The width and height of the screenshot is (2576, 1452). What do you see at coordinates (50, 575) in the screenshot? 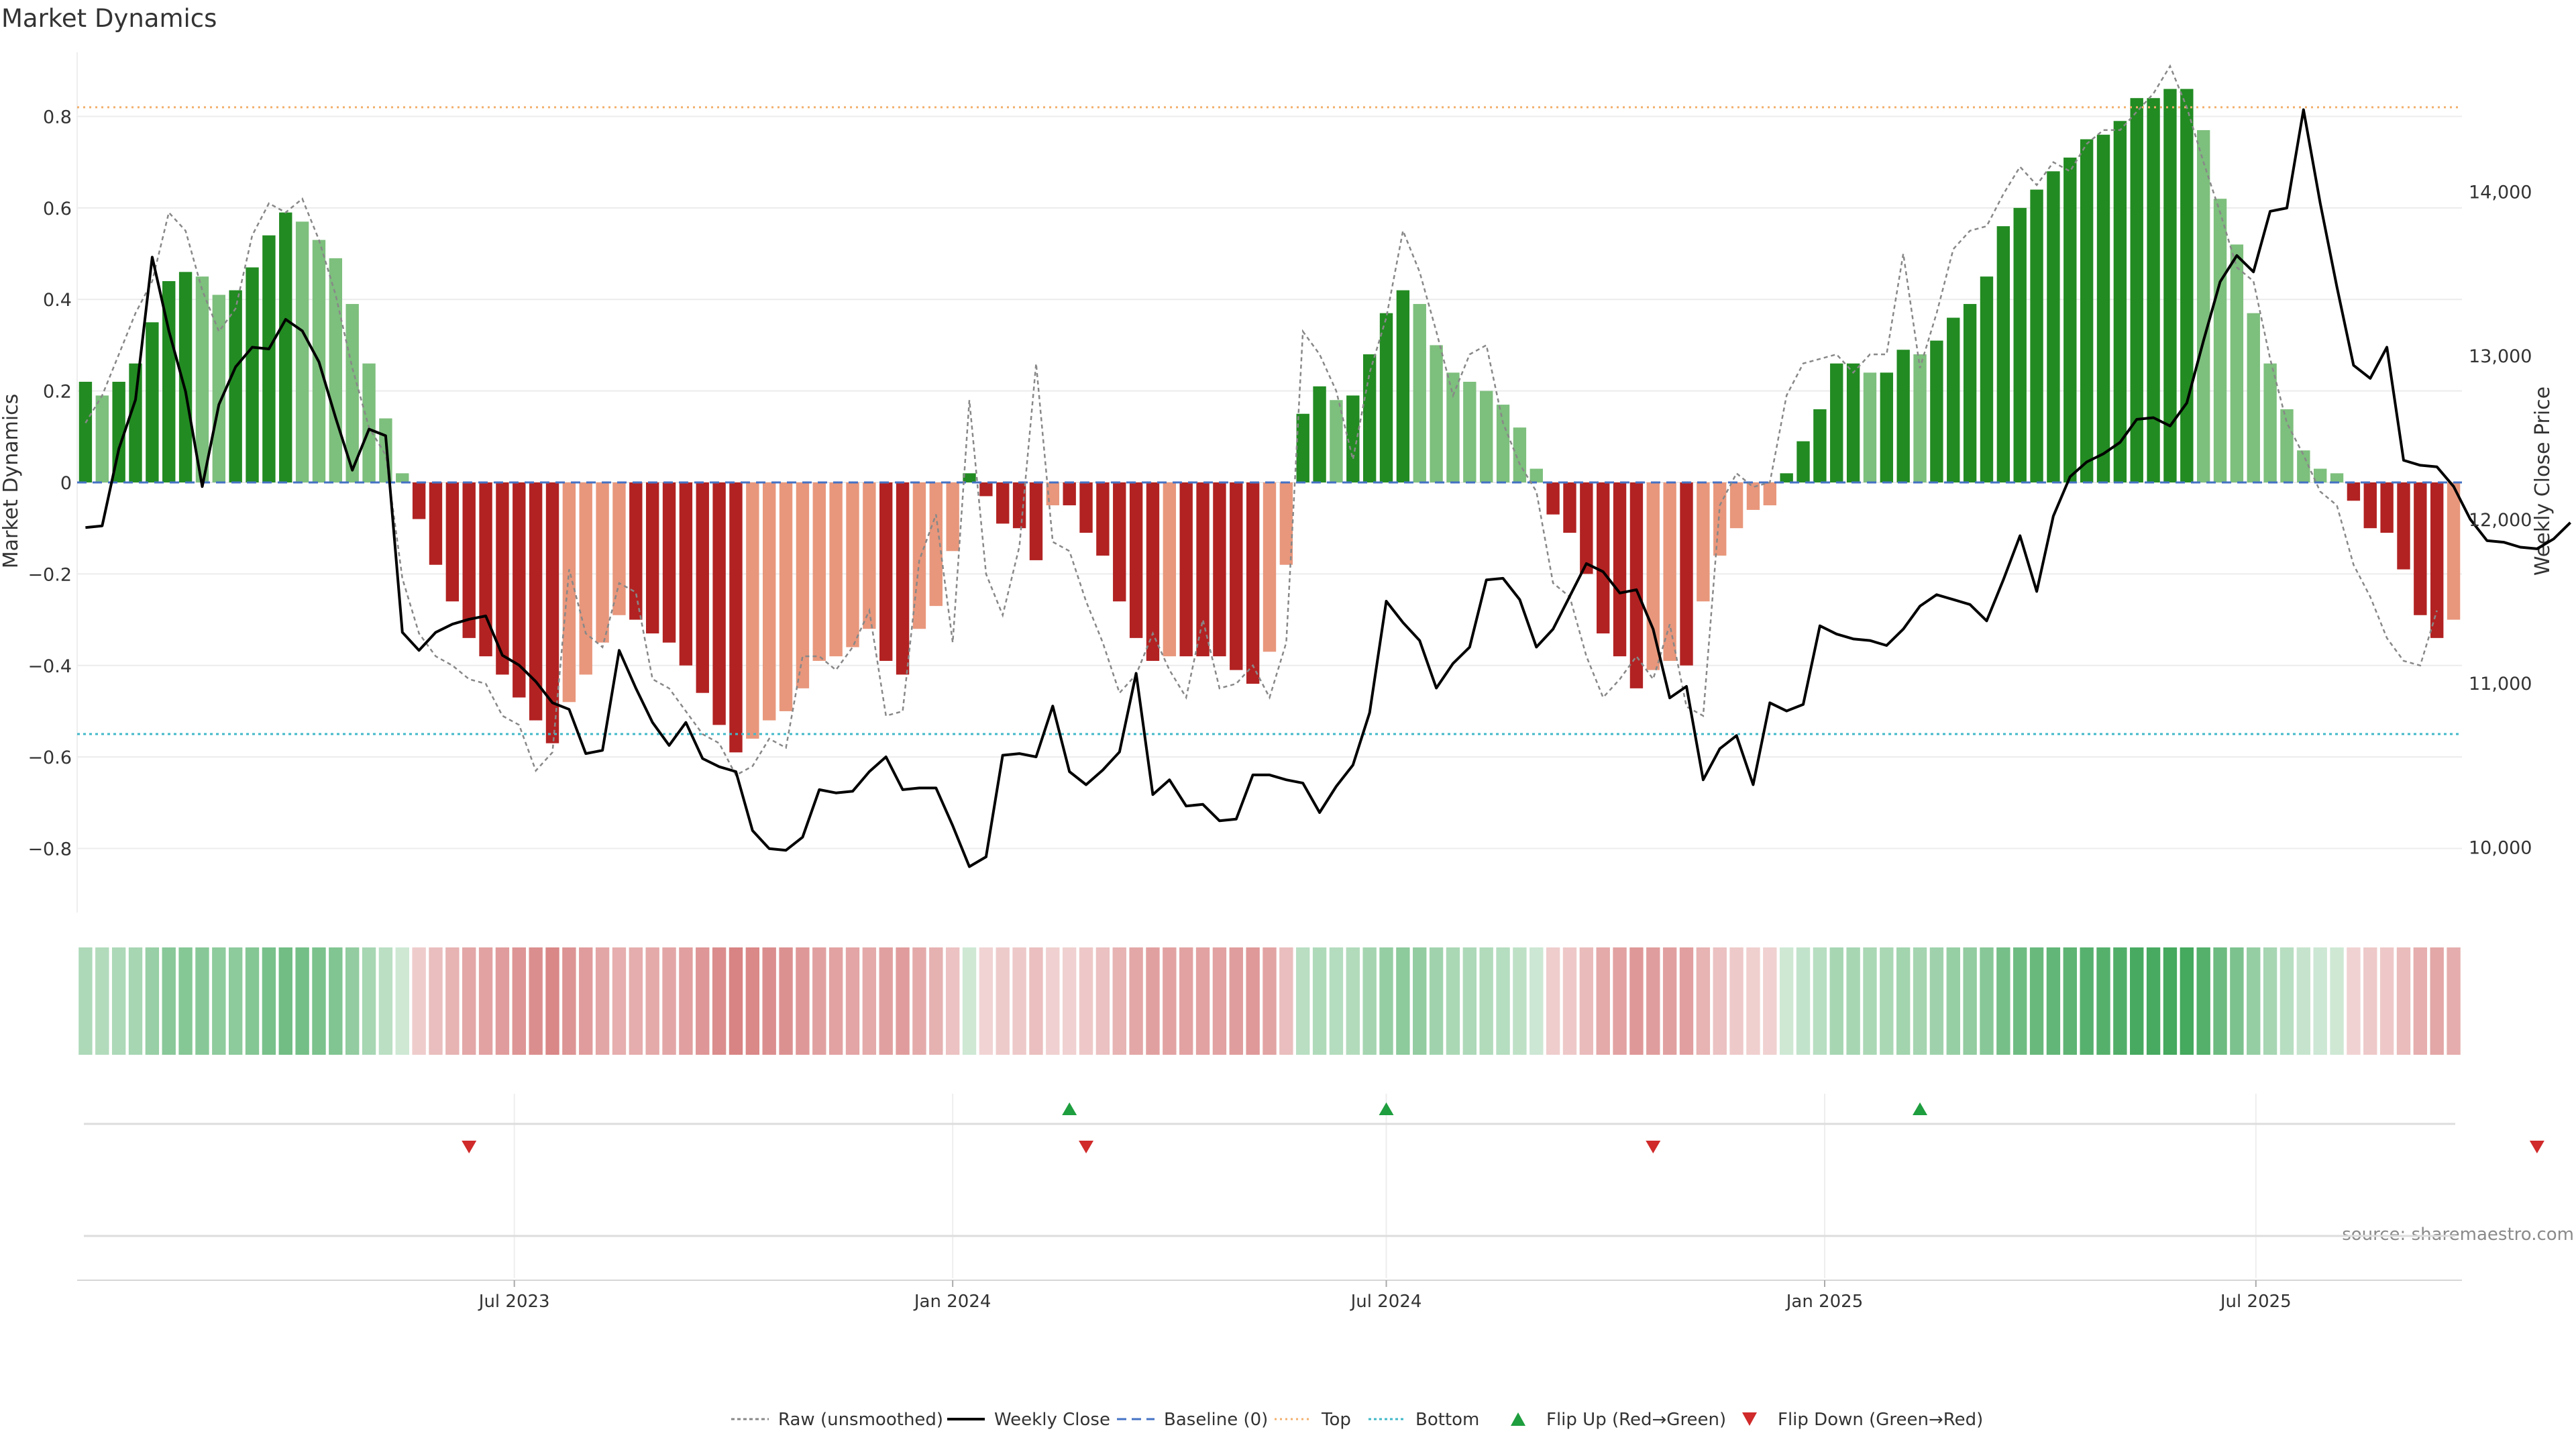
I see `left-tick-label: −0.2` at bounding box center [50, 575].